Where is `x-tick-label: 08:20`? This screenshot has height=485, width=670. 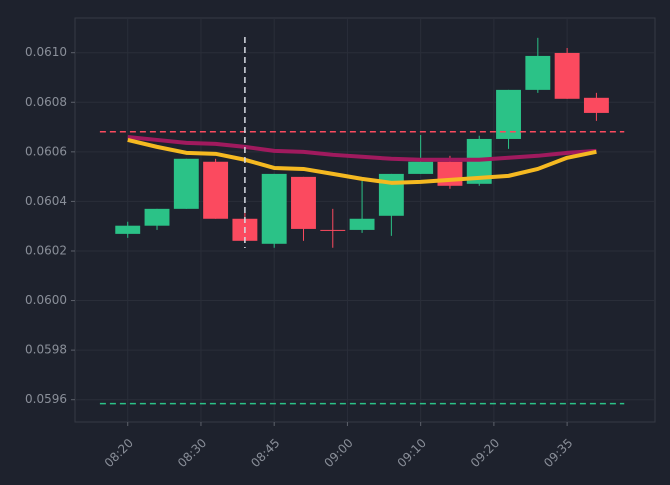
x-tick-label: 08:20 is located at coordinates (119, 453).